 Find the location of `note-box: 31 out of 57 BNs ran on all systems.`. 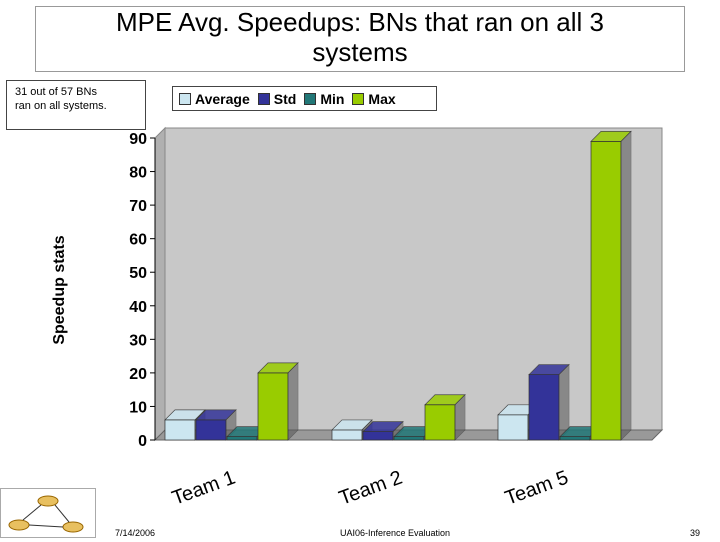

note-box: 31 out of 57 BNs ran on all systems. is located at coordinates (76, 105).